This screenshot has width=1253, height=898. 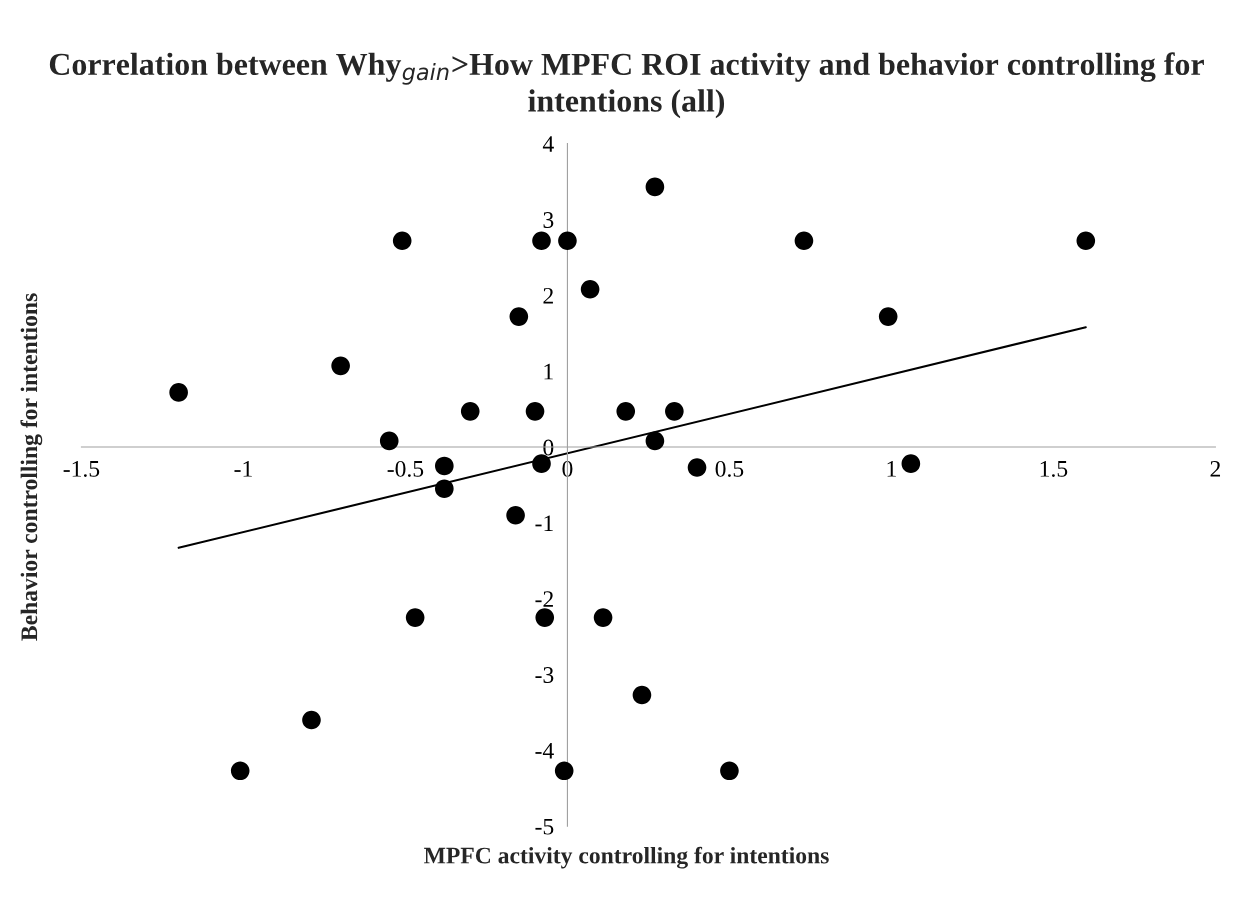 What do you see at coordinates (729, 468) in the screenshot?
I see `x-tick-label: 0.5` at bounding box center [729, 468].